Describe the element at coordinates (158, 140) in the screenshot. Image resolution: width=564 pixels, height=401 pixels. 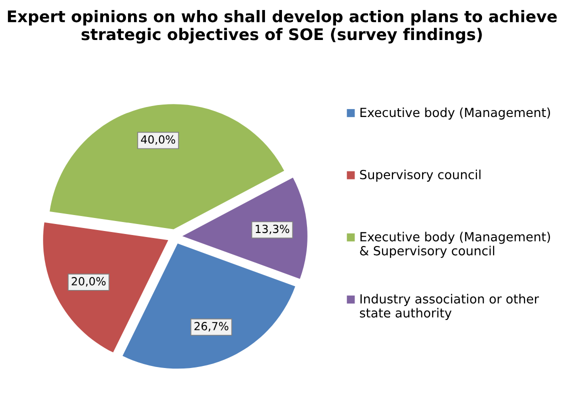
I see `data-label: 40,0%` at that location.